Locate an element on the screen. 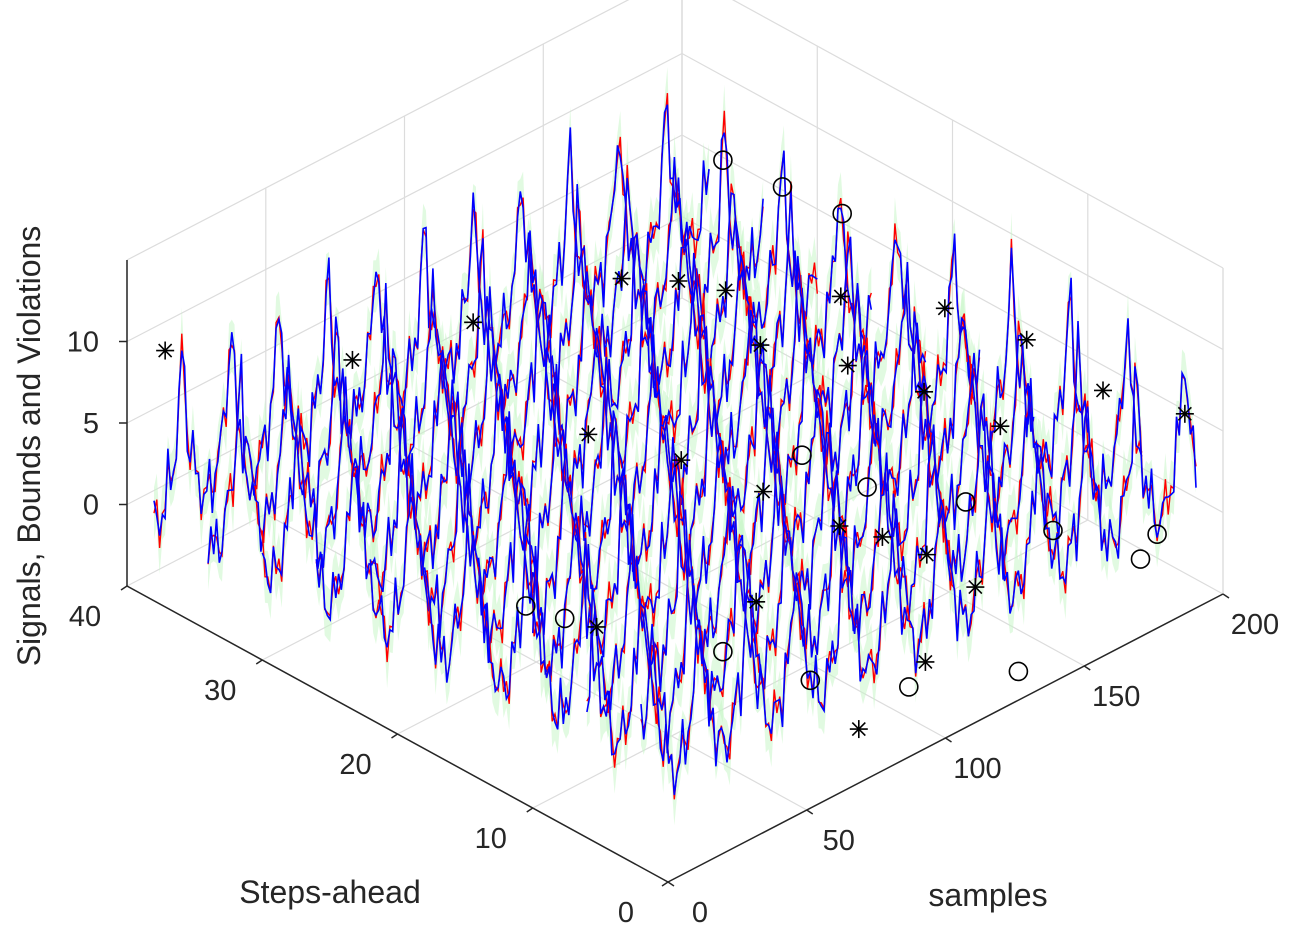 The height and width of the screenshot is (942, 1316). y-tick-label: 40 is located at coordinates (85, 617).